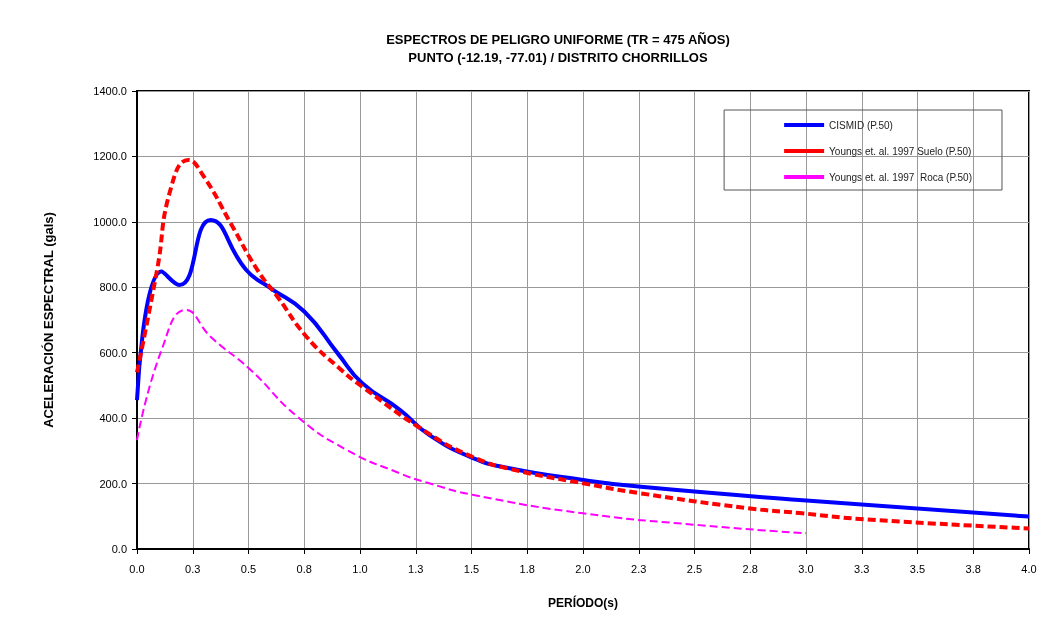  I want to click on legend-label: Youngs et. al. 1997 Roca (P.50), so click(901, 177).